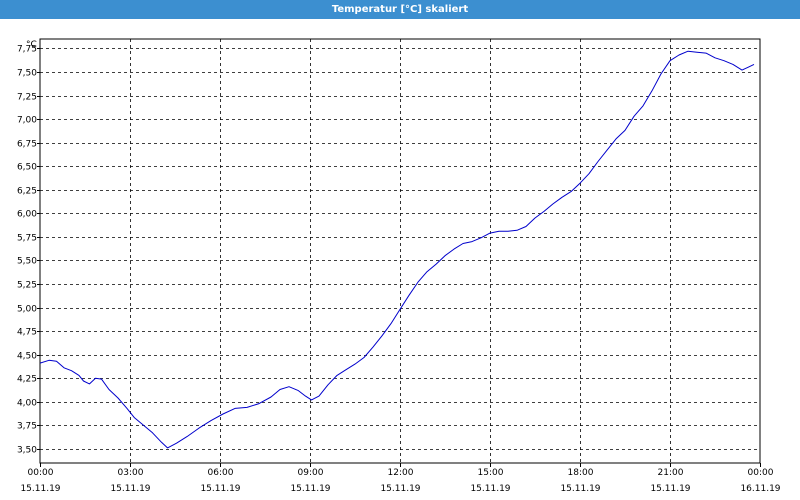 This screenshot has height=500, width=800. I want to click on x-tick-time-label: 21:00, so click(671, 473).